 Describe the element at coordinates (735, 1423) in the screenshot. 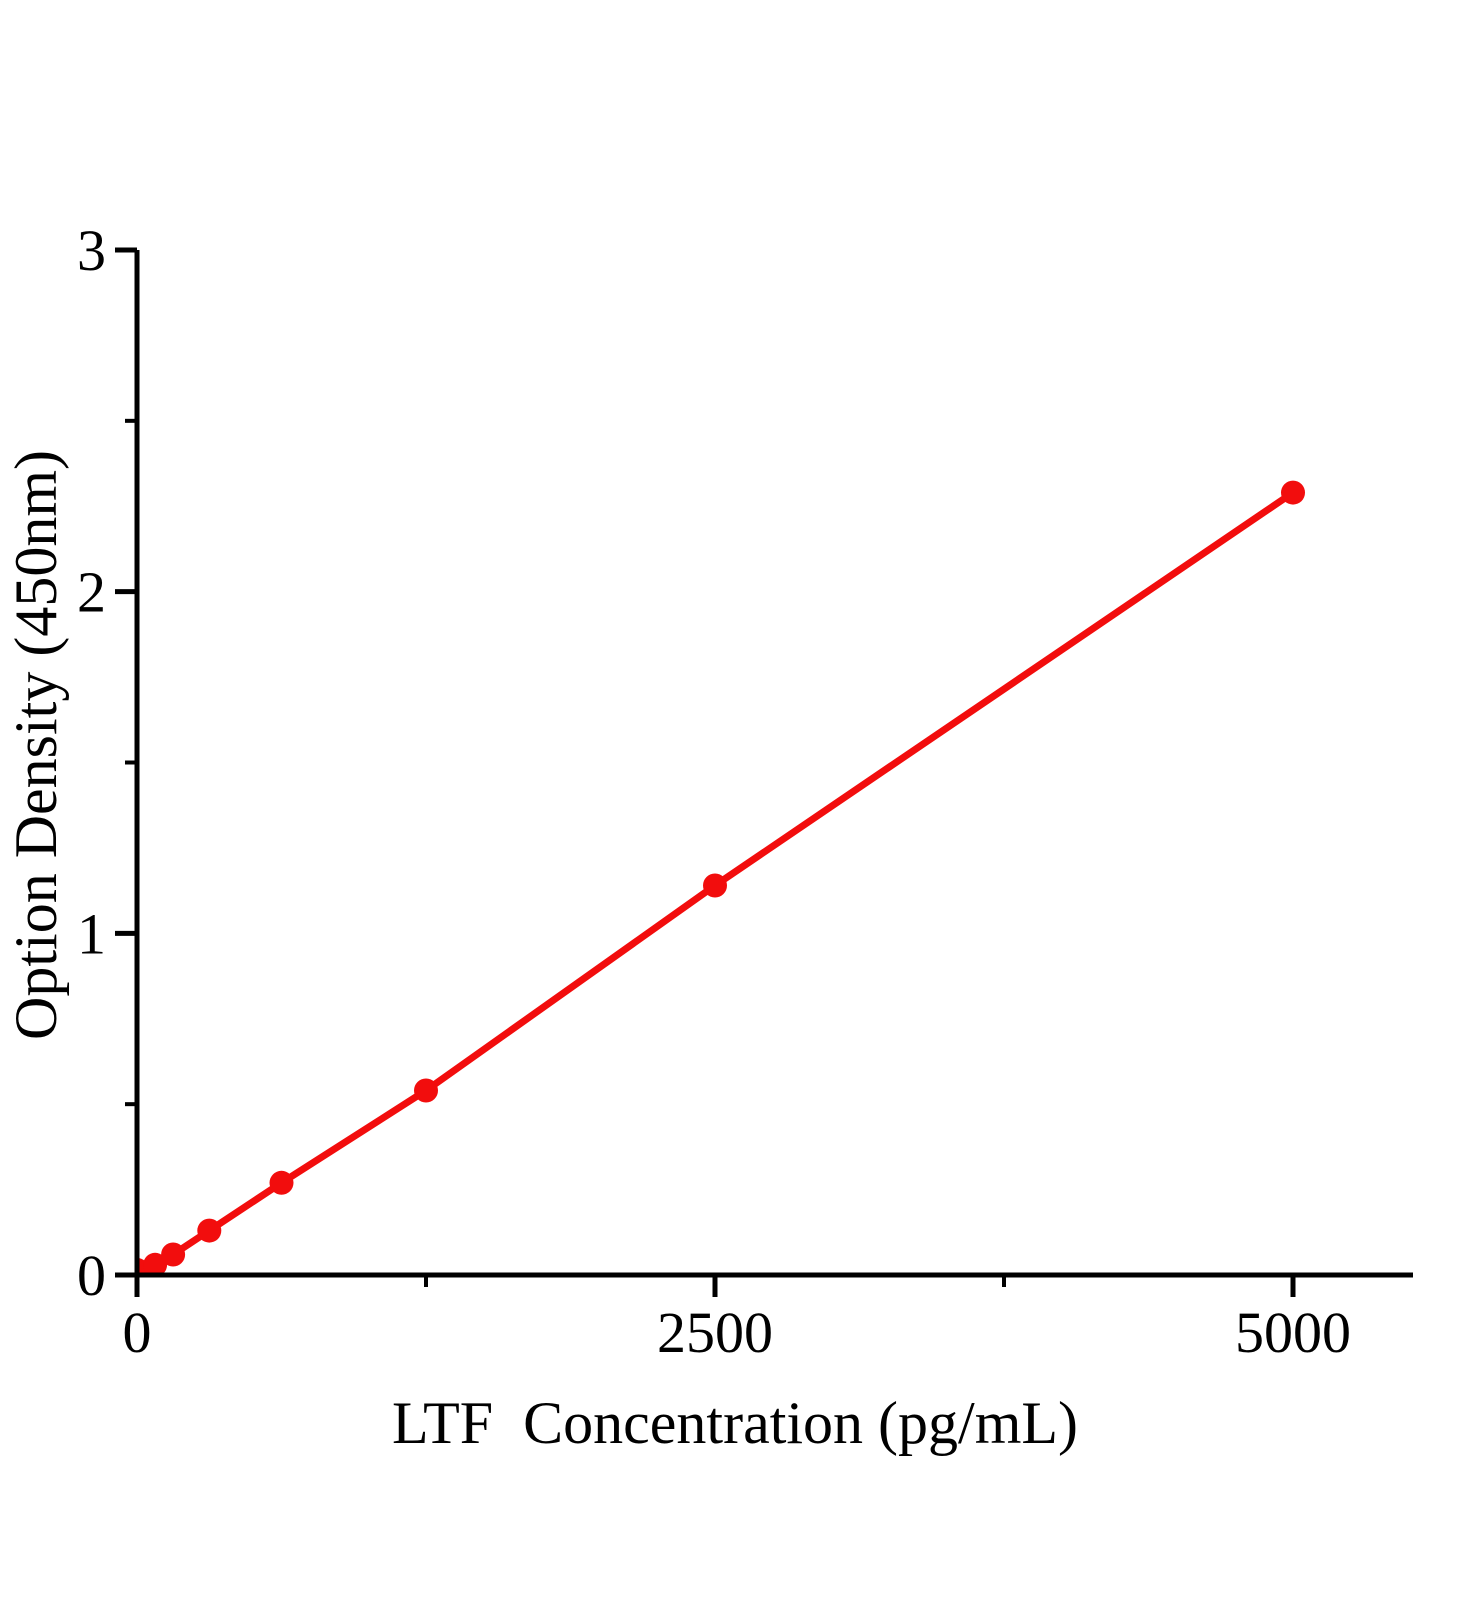

I see `x-axis-label: LTF Concentration (pg/mL)` at that location.